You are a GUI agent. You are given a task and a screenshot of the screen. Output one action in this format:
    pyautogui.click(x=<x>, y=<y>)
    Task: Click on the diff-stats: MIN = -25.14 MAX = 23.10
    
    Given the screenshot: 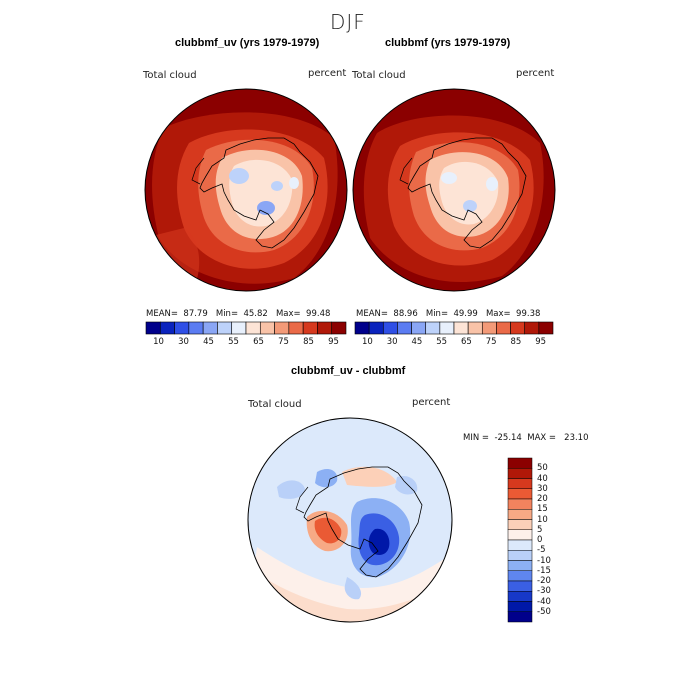 What is the action you would take?
    pyautogui.click(x=526, y=438)
    